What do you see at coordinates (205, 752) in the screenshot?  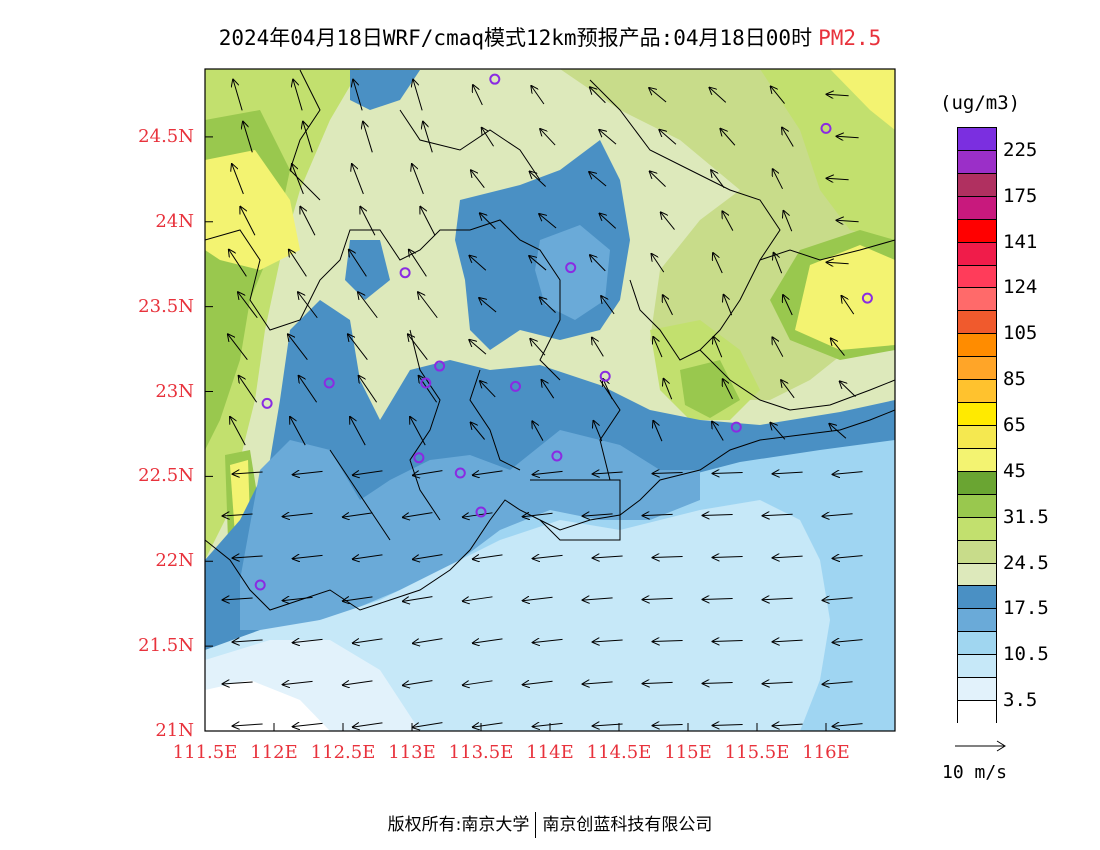 I see `lon-label: 111.5E` at bounding box center [205, 752].